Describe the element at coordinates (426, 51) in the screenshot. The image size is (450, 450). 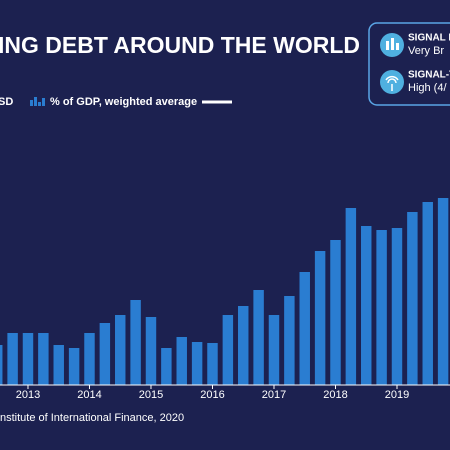
I see `panel-text: Very Br` at that location.